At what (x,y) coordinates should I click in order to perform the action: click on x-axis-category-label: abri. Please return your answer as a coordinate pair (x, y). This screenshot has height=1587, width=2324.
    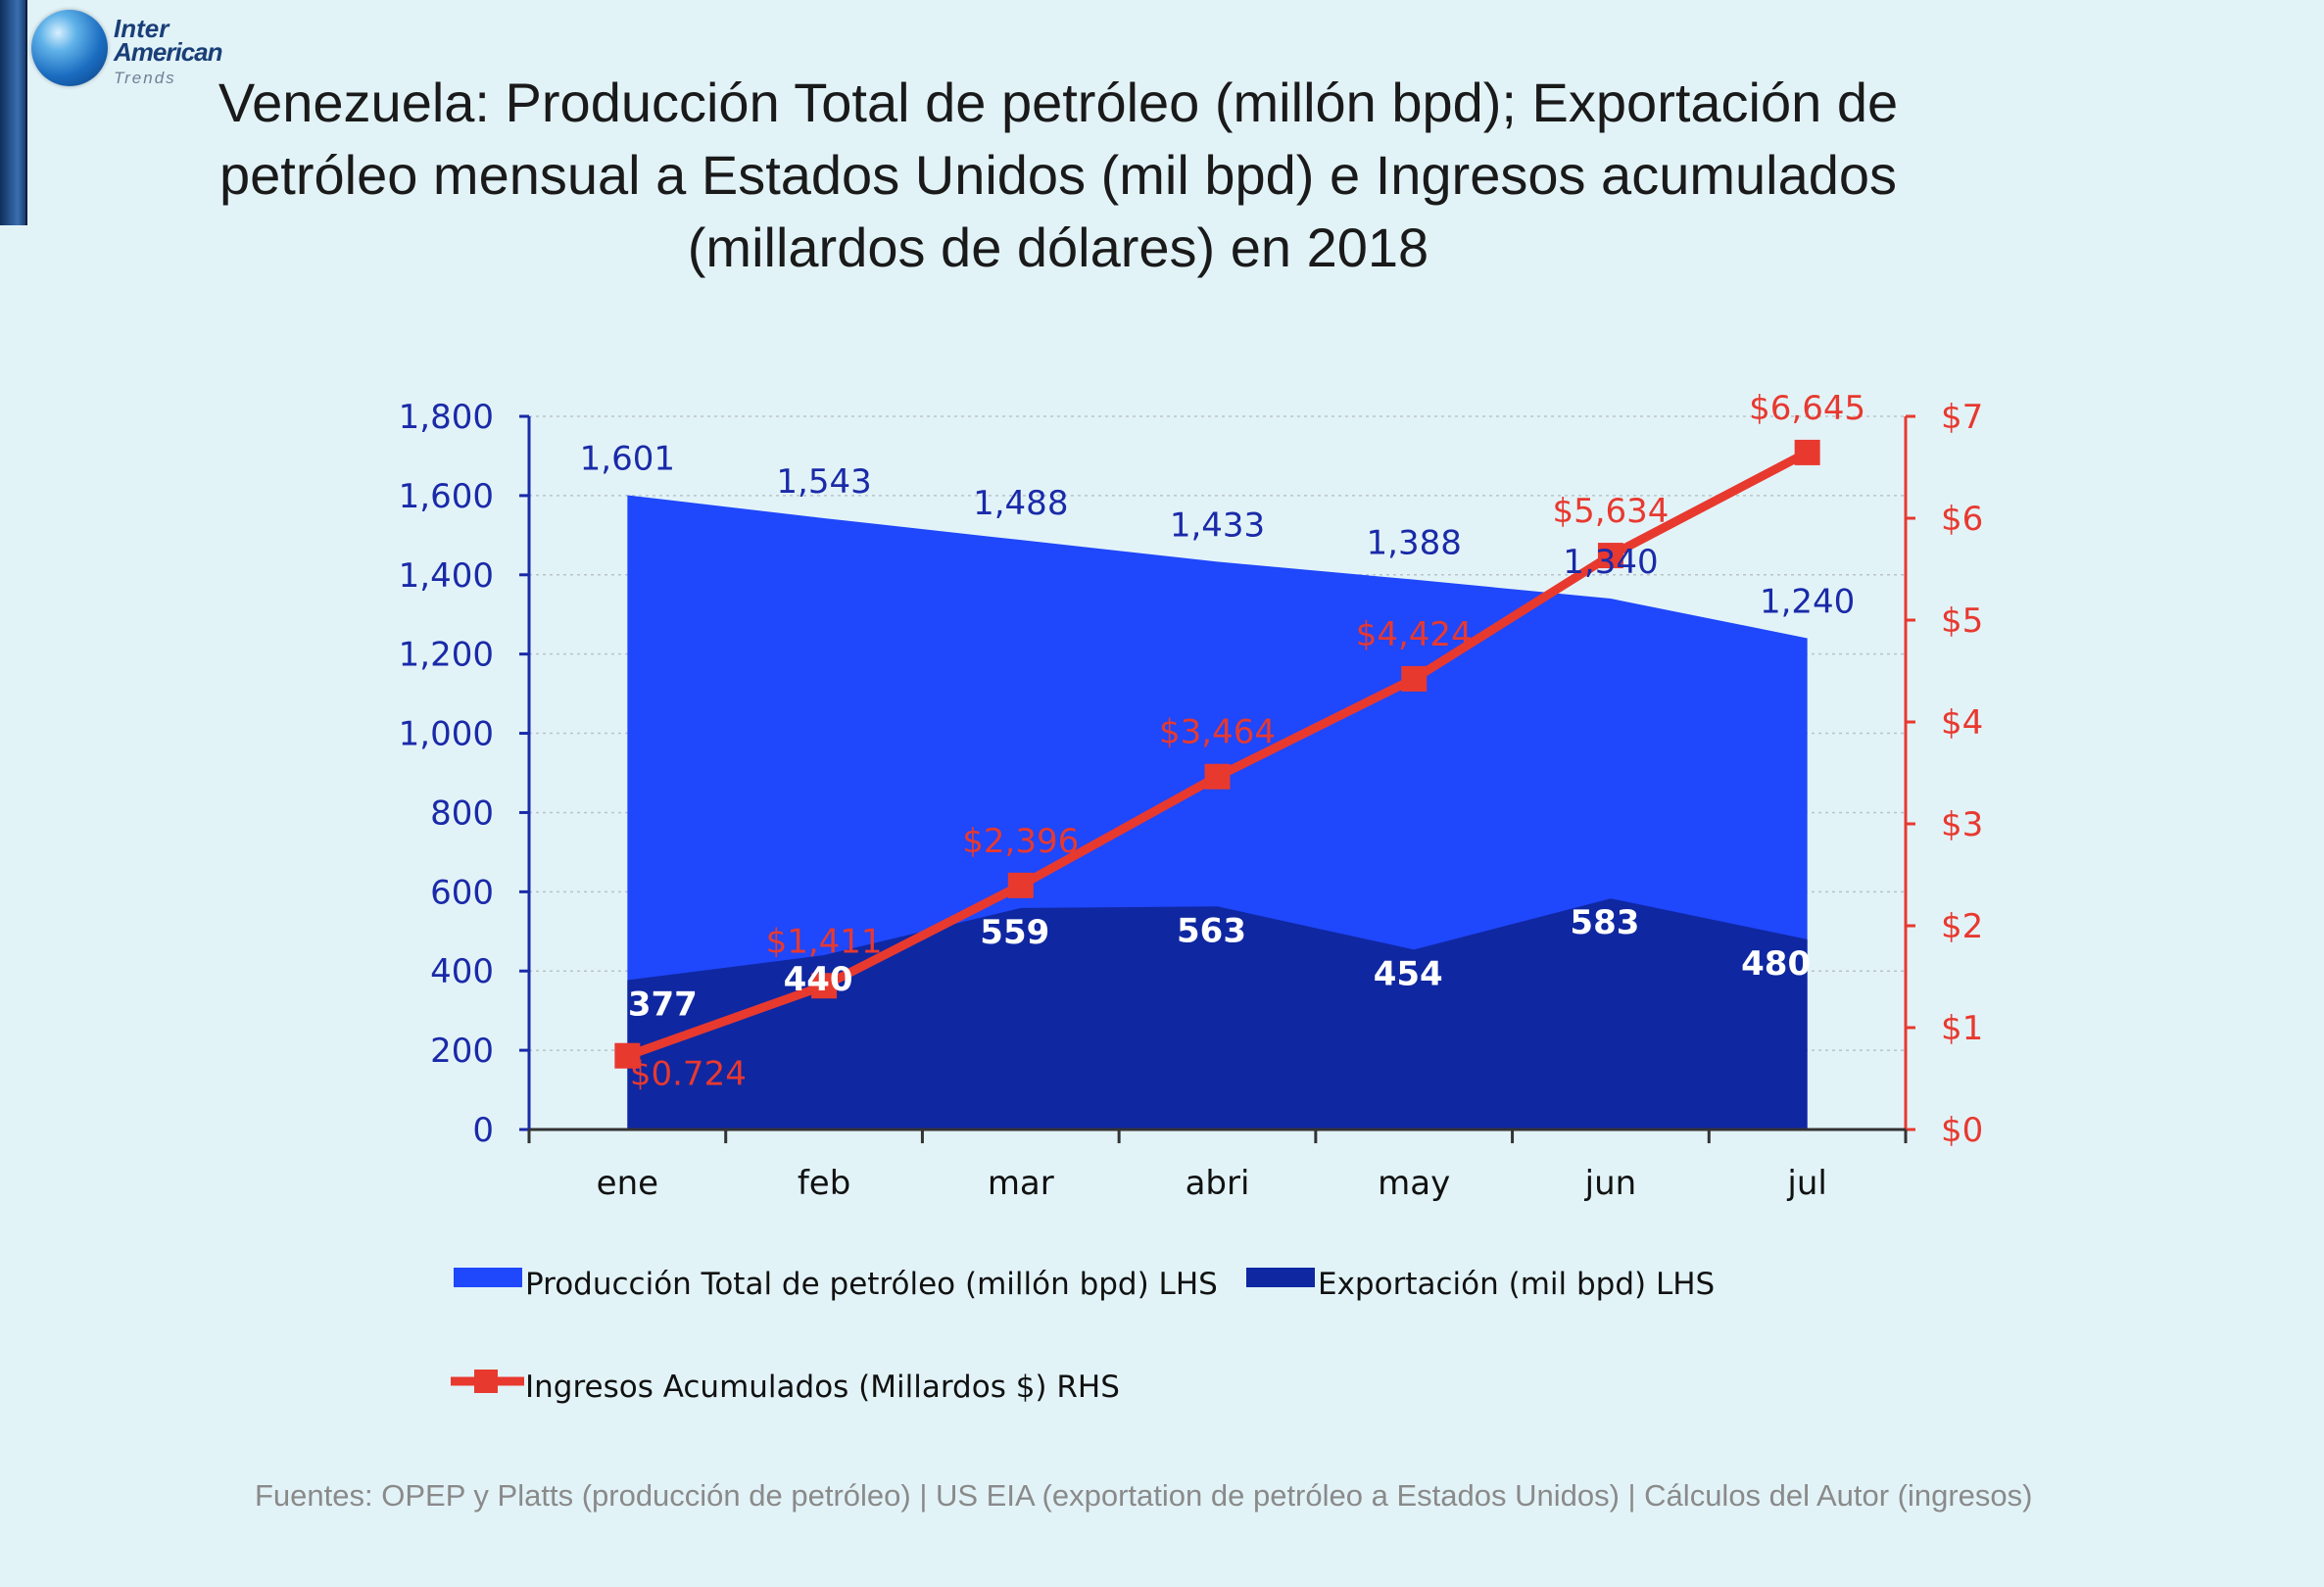
    Looking at the image, I should click on (1218, 1183).